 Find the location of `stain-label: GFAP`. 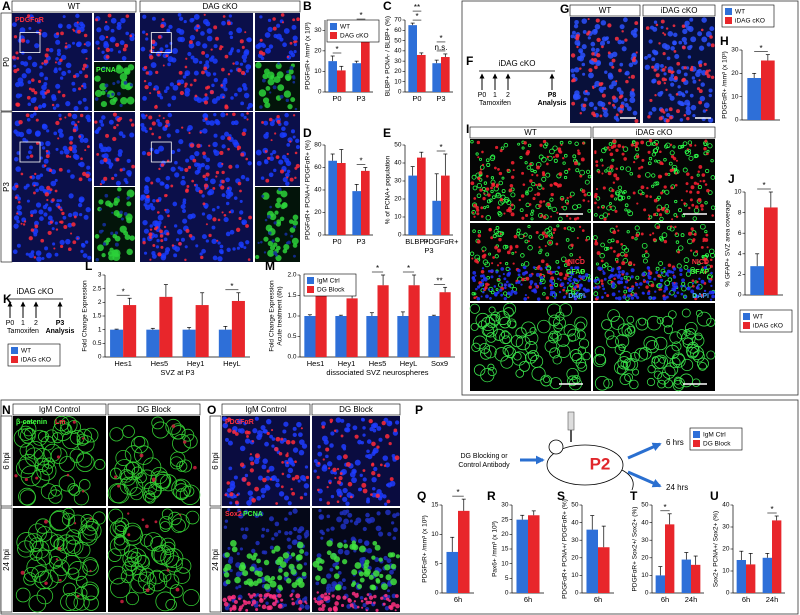

stain-label: GFAP is located at coordinates (699, 272).